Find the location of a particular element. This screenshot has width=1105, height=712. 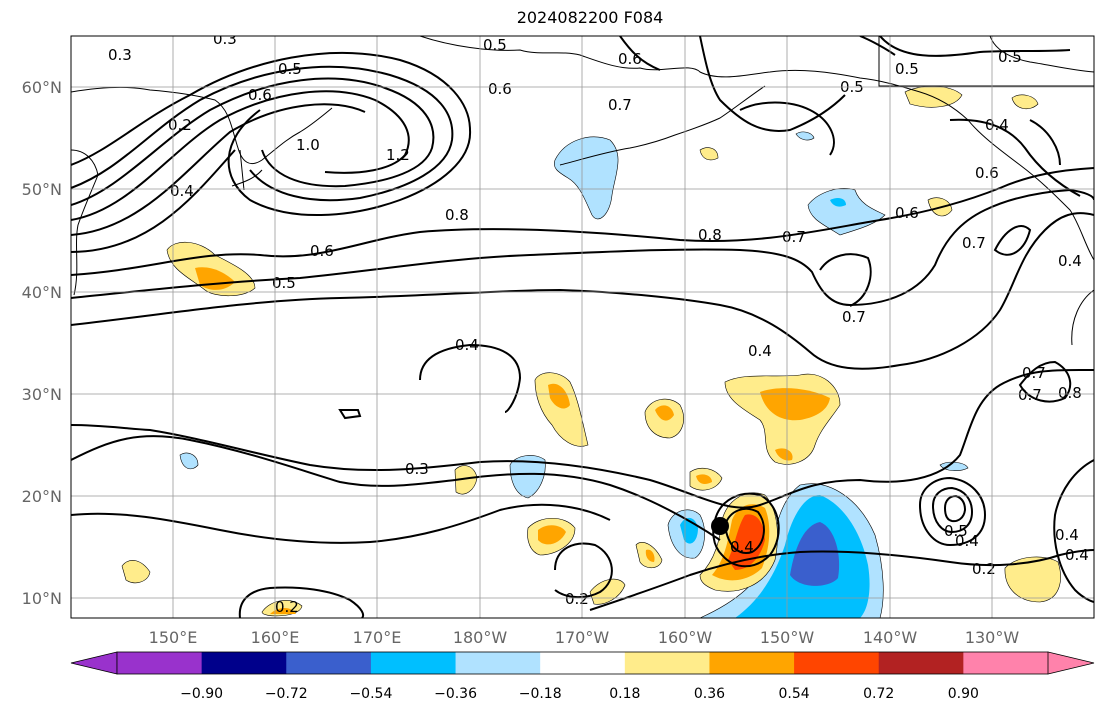

lat-label: 60°N is located at coordinates (42, 87).